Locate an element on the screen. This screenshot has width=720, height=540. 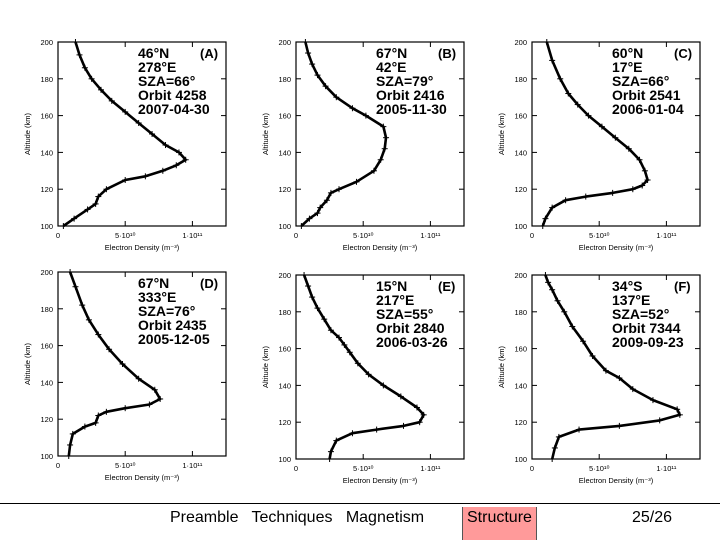
panel-annotation: 67°N 42°E SZA=79° Orbit 2416 2005-11-30 is located at coordinates (411, 81).